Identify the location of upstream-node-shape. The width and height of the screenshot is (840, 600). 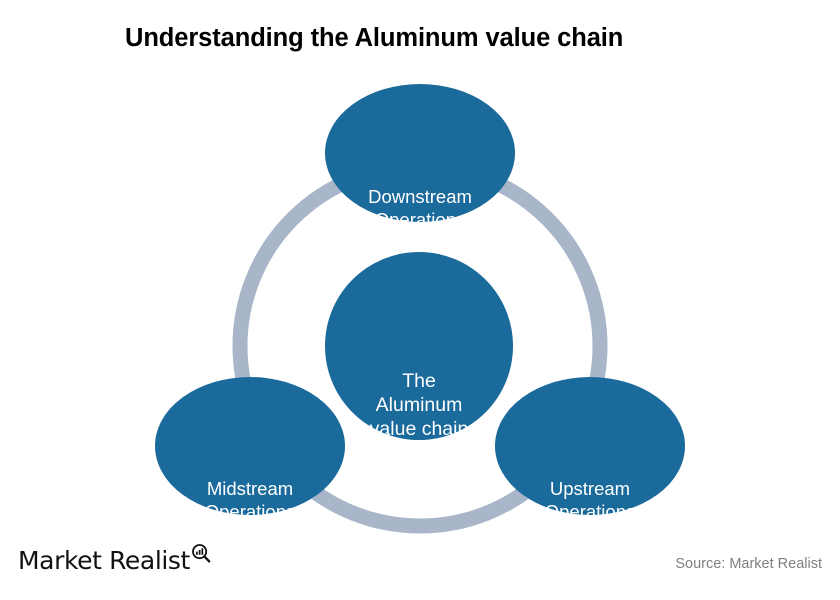
(590, 446).